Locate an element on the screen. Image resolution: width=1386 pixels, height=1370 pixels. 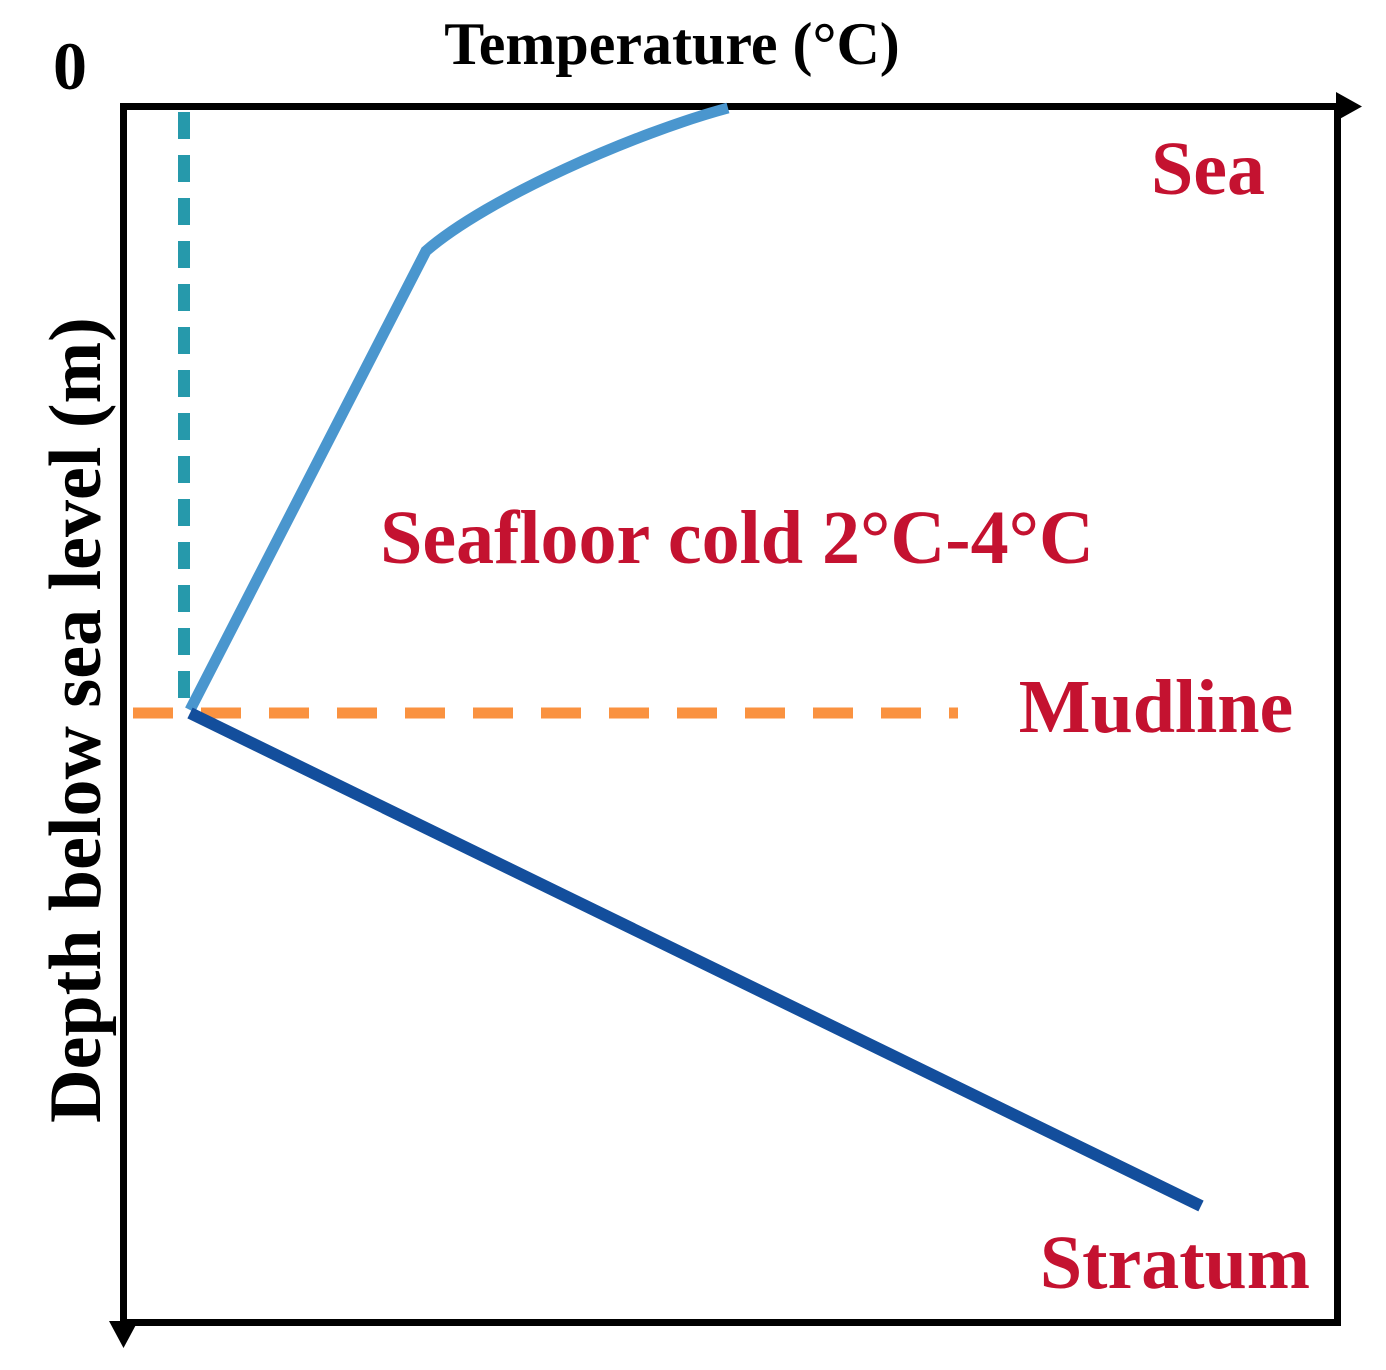
y-axis-arrowhead-icon is located at coordinates (123, 1334).